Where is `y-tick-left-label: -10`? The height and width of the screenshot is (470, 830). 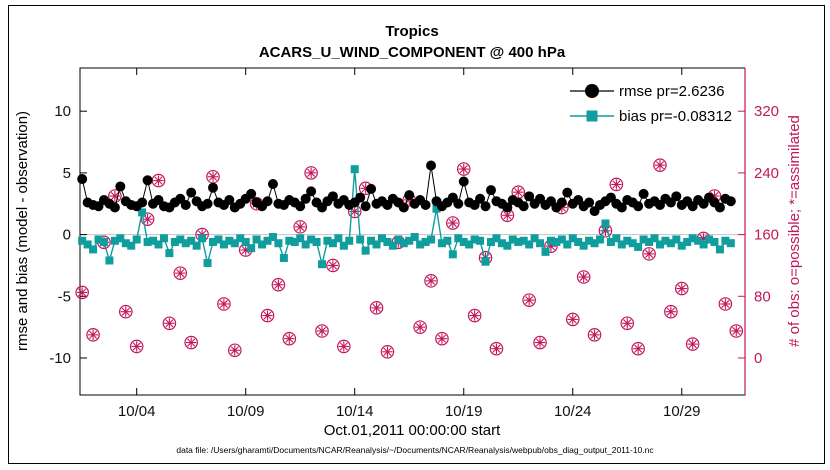 y-tick-left-label: -10 is located at coordinates (60, 358).